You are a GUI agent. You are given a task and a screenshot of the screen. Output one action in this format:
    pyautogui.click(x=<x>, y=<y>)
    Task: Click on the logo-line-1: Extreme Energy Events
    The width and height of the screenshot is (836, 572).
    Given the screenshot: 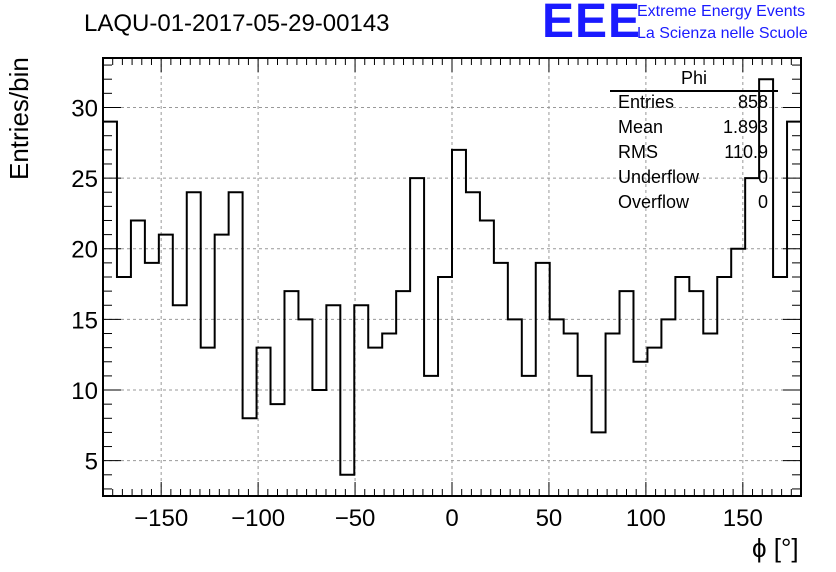 What is the action you would take?
    pyautogui.click(x=721, y=11)
    